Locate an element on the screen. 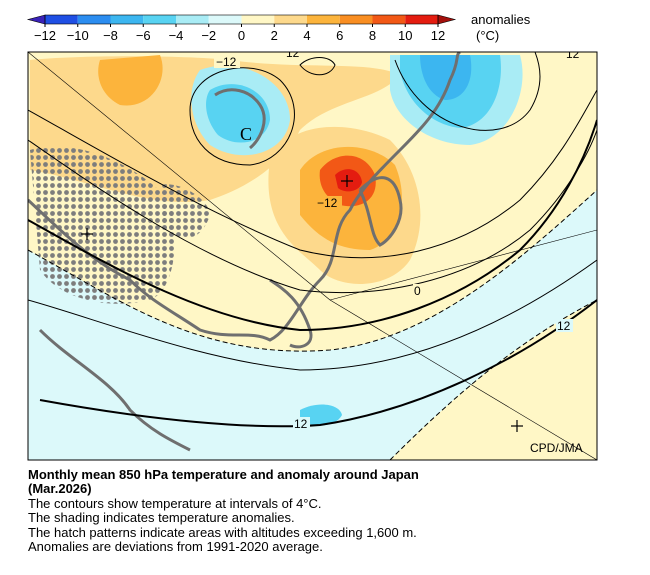  contour-label: 0 is located at coordinates (417, 291).